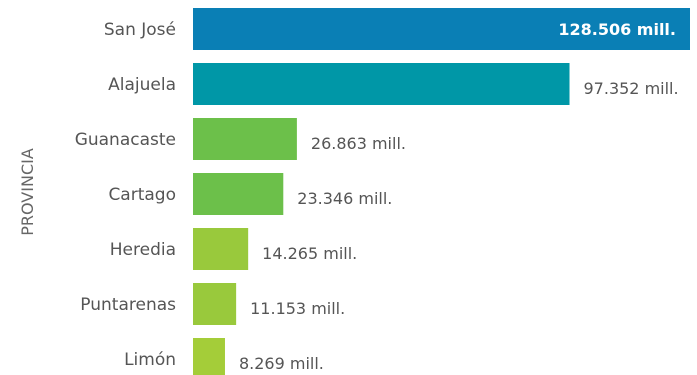 The width and height of the screenshot is (697, 375). I want to click on category-label-2: Guanacaste, so click(125, 140).